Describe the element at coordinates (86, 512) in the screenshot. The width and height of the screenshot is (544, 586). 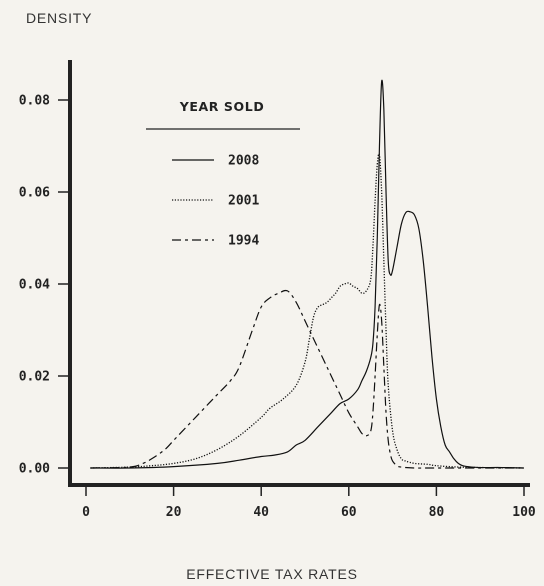
I see `x-tick-label: 0` at that location.